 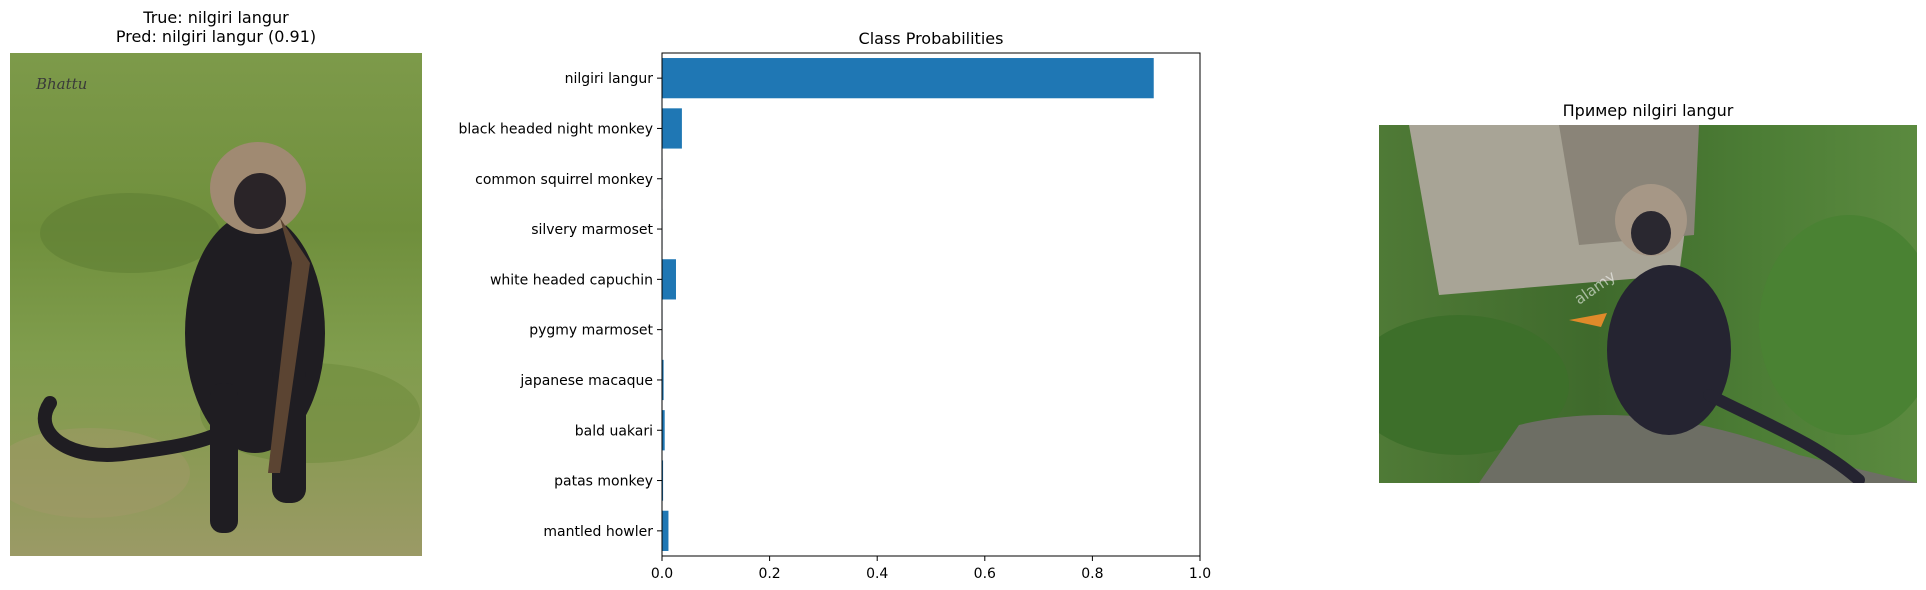 What do you see at coordinates (1200, 574) in the screenshot?
I see `x-tick-label: 1.0` at bounding box center [1200, 574].